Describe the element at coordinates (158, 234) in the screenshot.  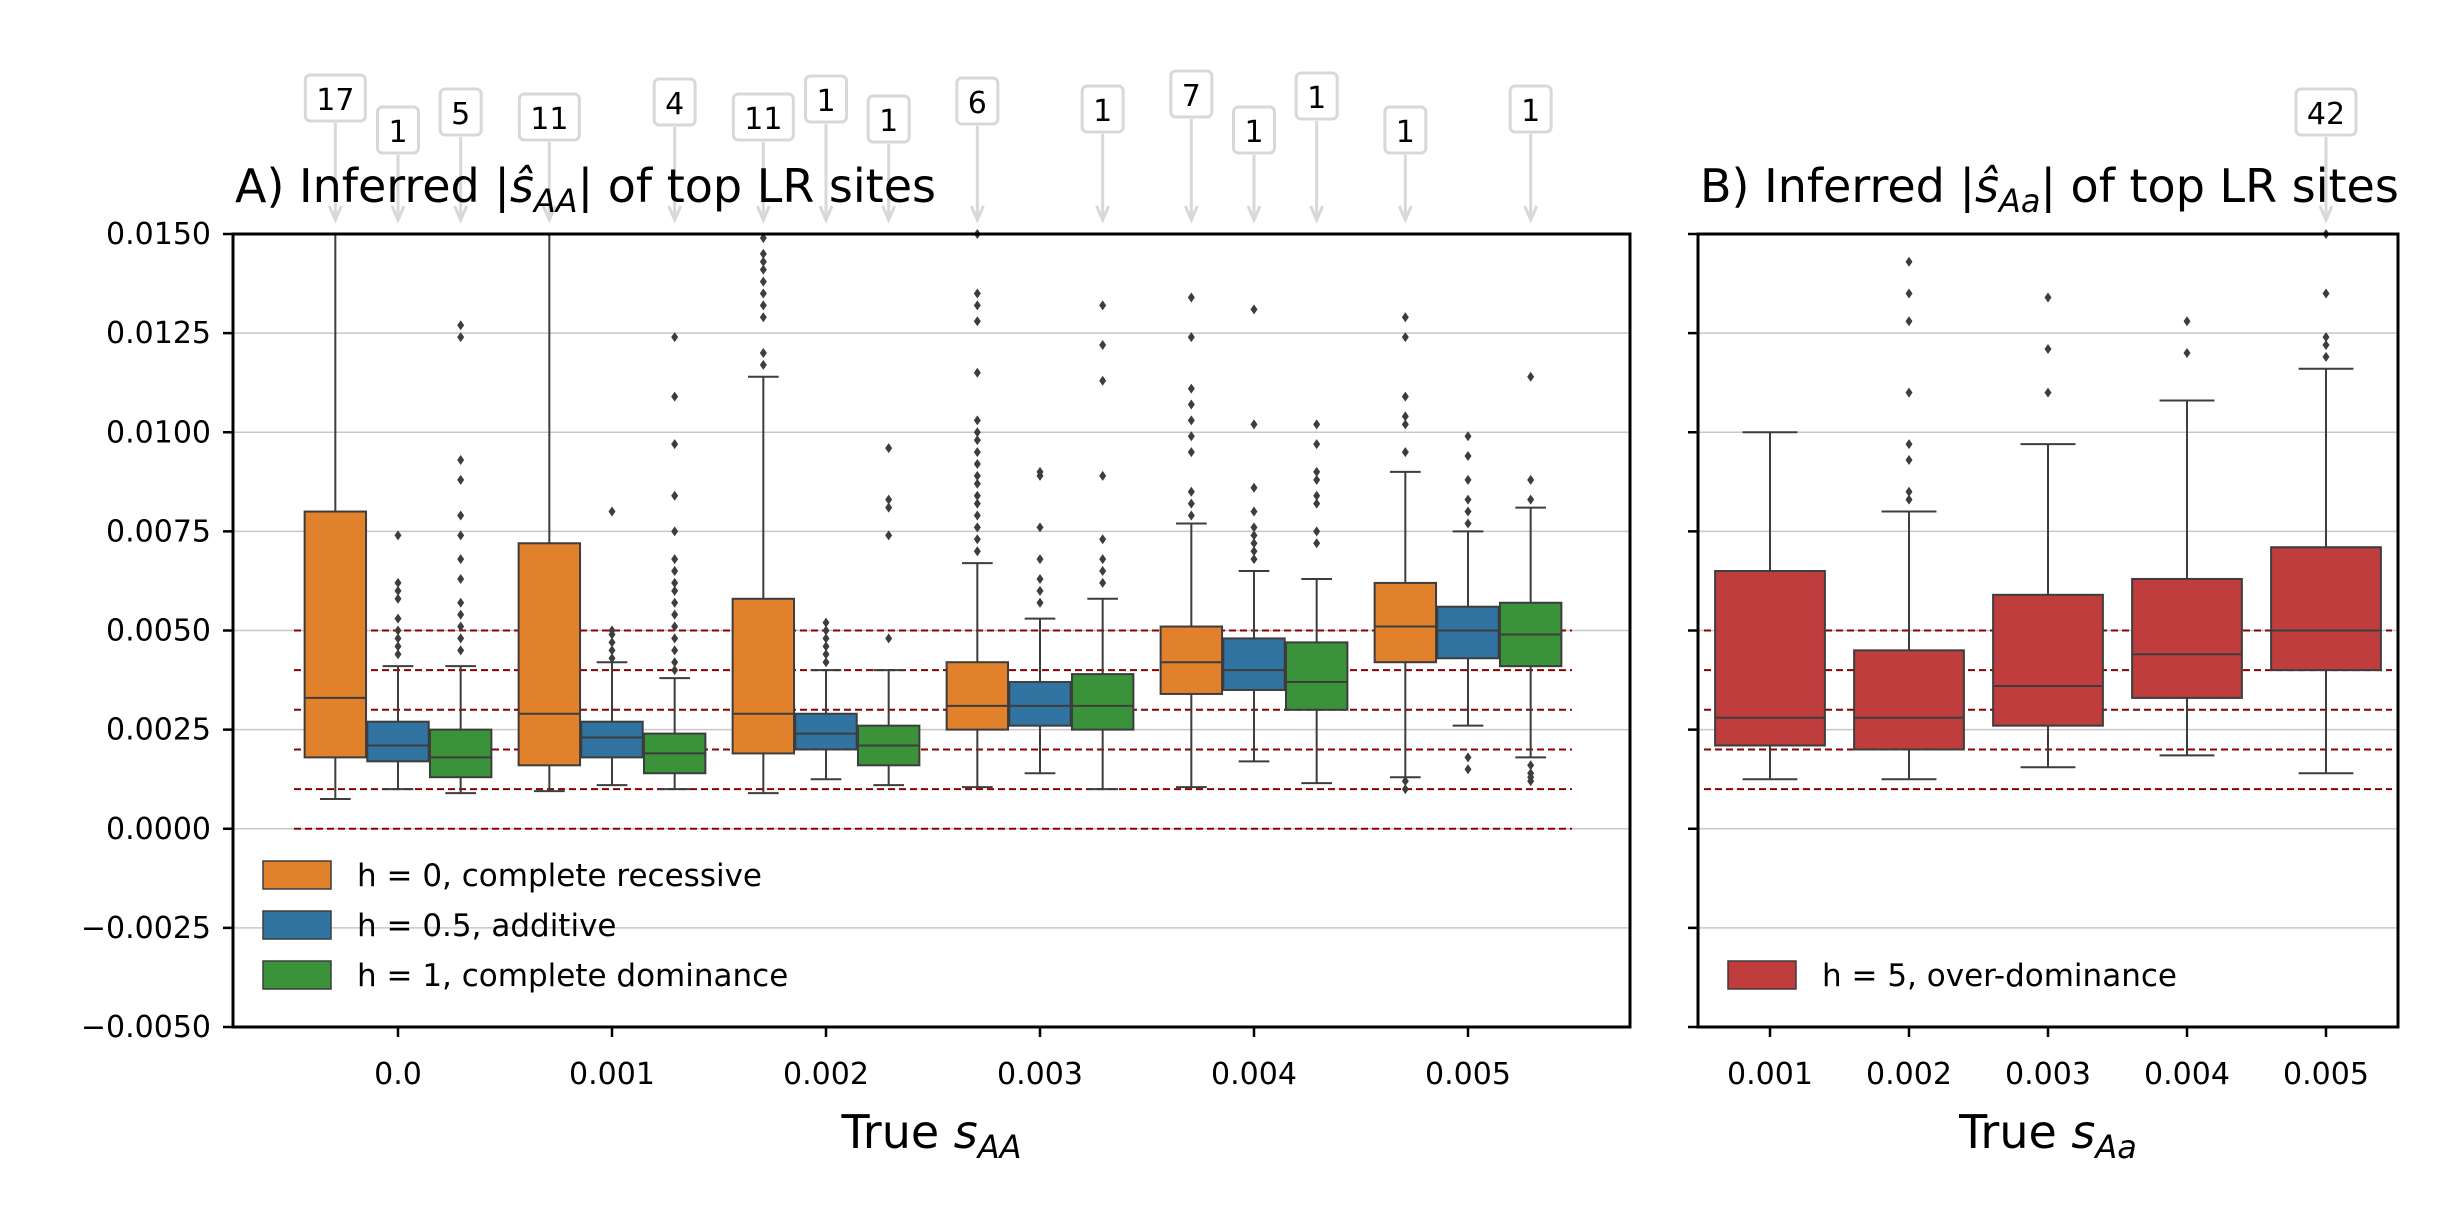
I see `y-tick-label: 0.0150` at that location.